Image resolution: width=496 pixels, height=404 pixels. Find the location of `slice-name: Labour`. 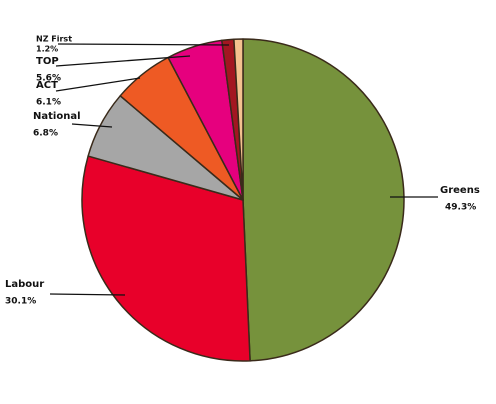

slice-name: Labour is located at coordinates (24, 284).